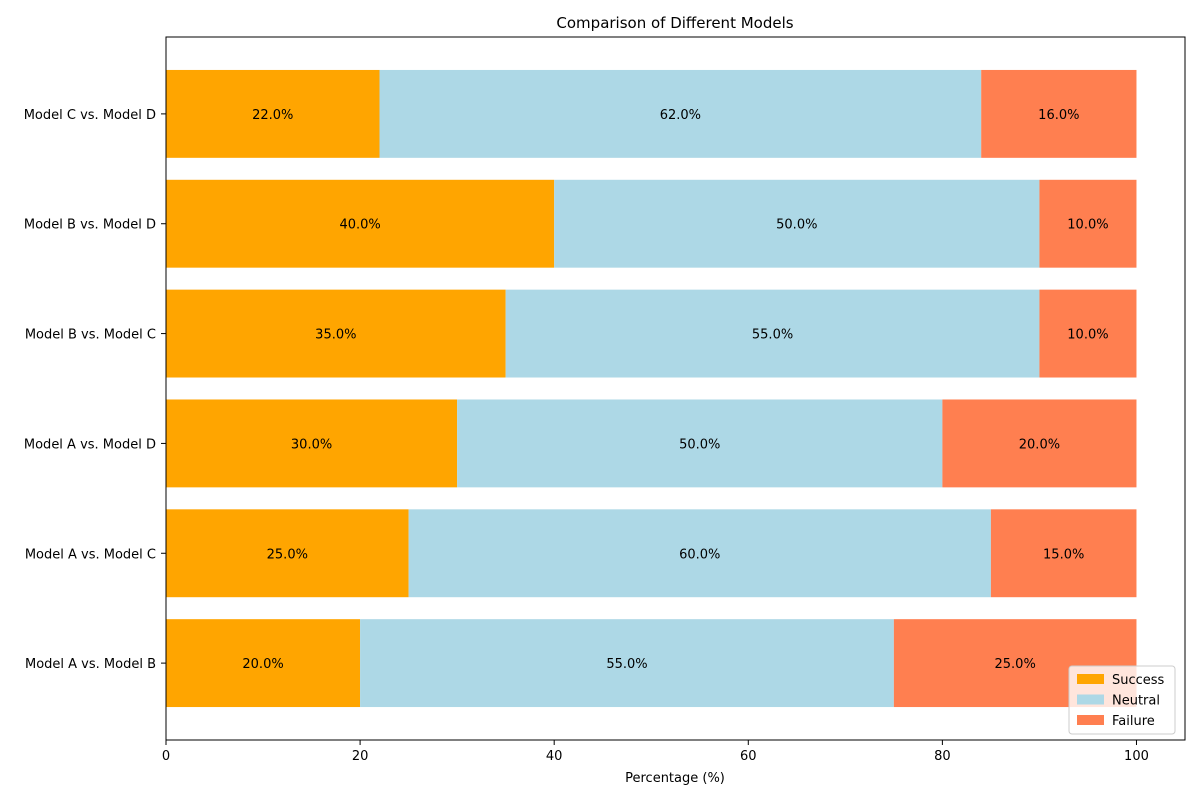 The image size is (1200, 800). I want to click on data-label-success-1: 25.0%, so click(287, 554).